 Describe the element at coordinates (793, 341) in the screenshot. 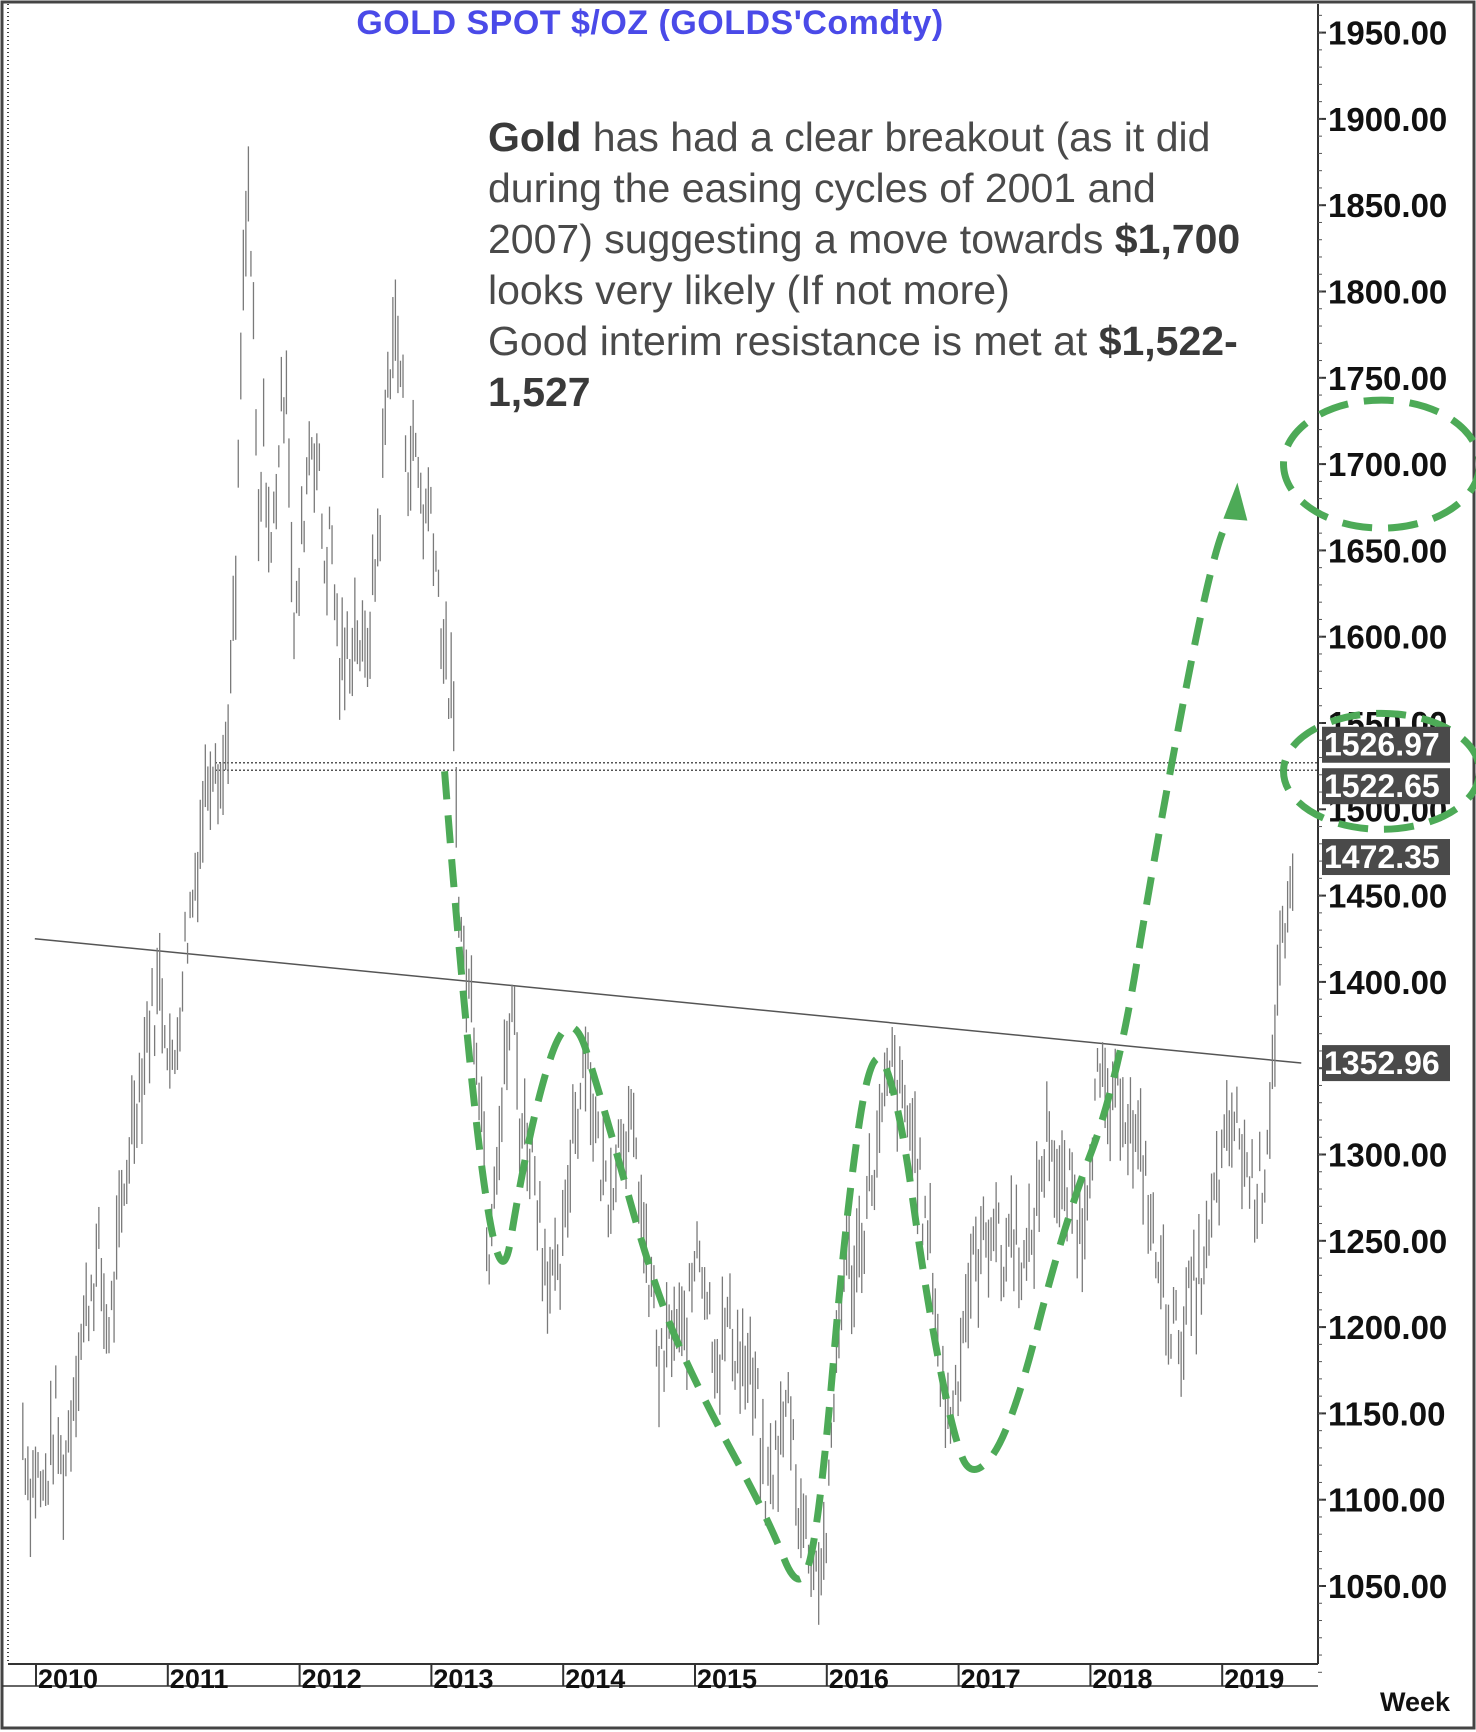

I see `annotation-line5: Good interim resistance is met at` at that location.